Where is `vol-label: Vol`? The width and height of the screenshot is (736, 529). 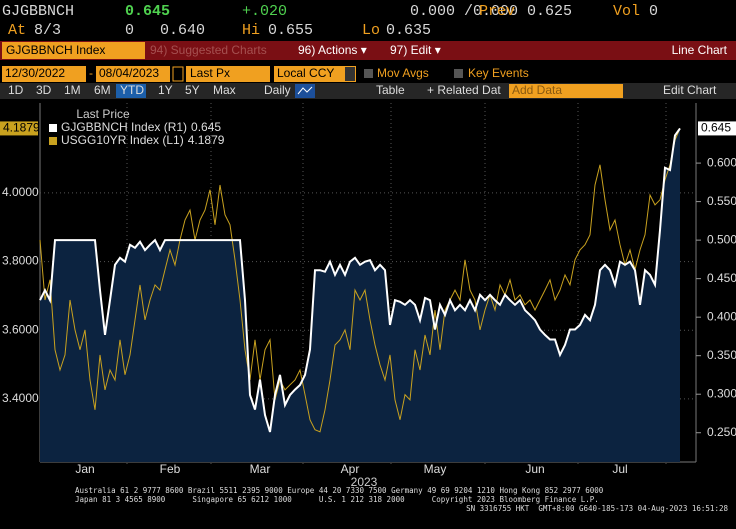
vol-label: Vol is located at coordinates (626, 11).